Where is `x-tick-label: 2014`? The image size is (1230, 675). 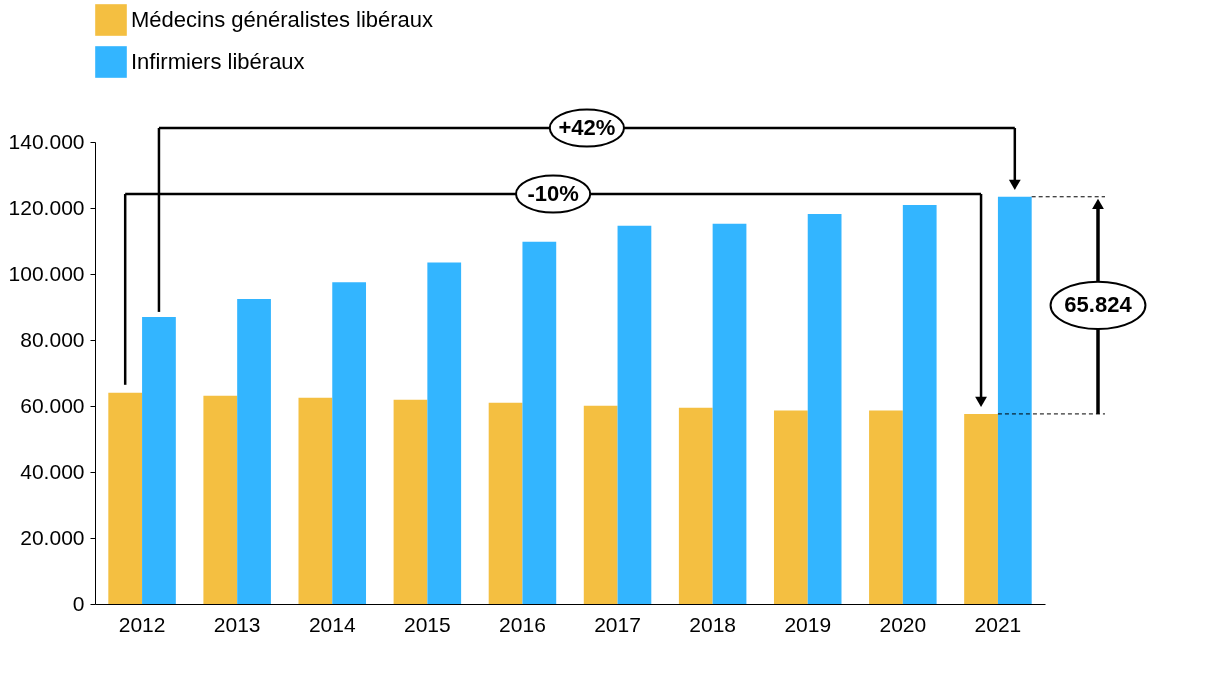
x-tick-label: 2014 is located at coordinates (332, 624).